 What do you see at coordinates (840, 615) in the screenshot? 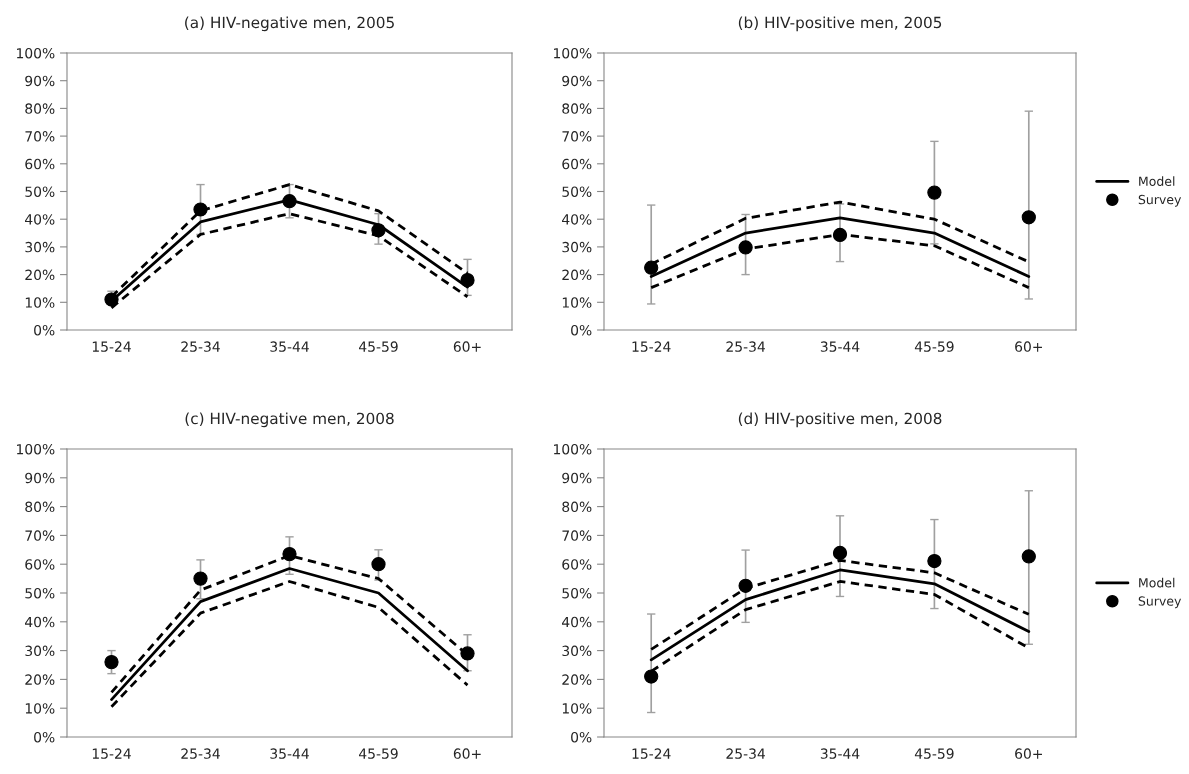
I see `line-series` at bounding box center [840, 615].